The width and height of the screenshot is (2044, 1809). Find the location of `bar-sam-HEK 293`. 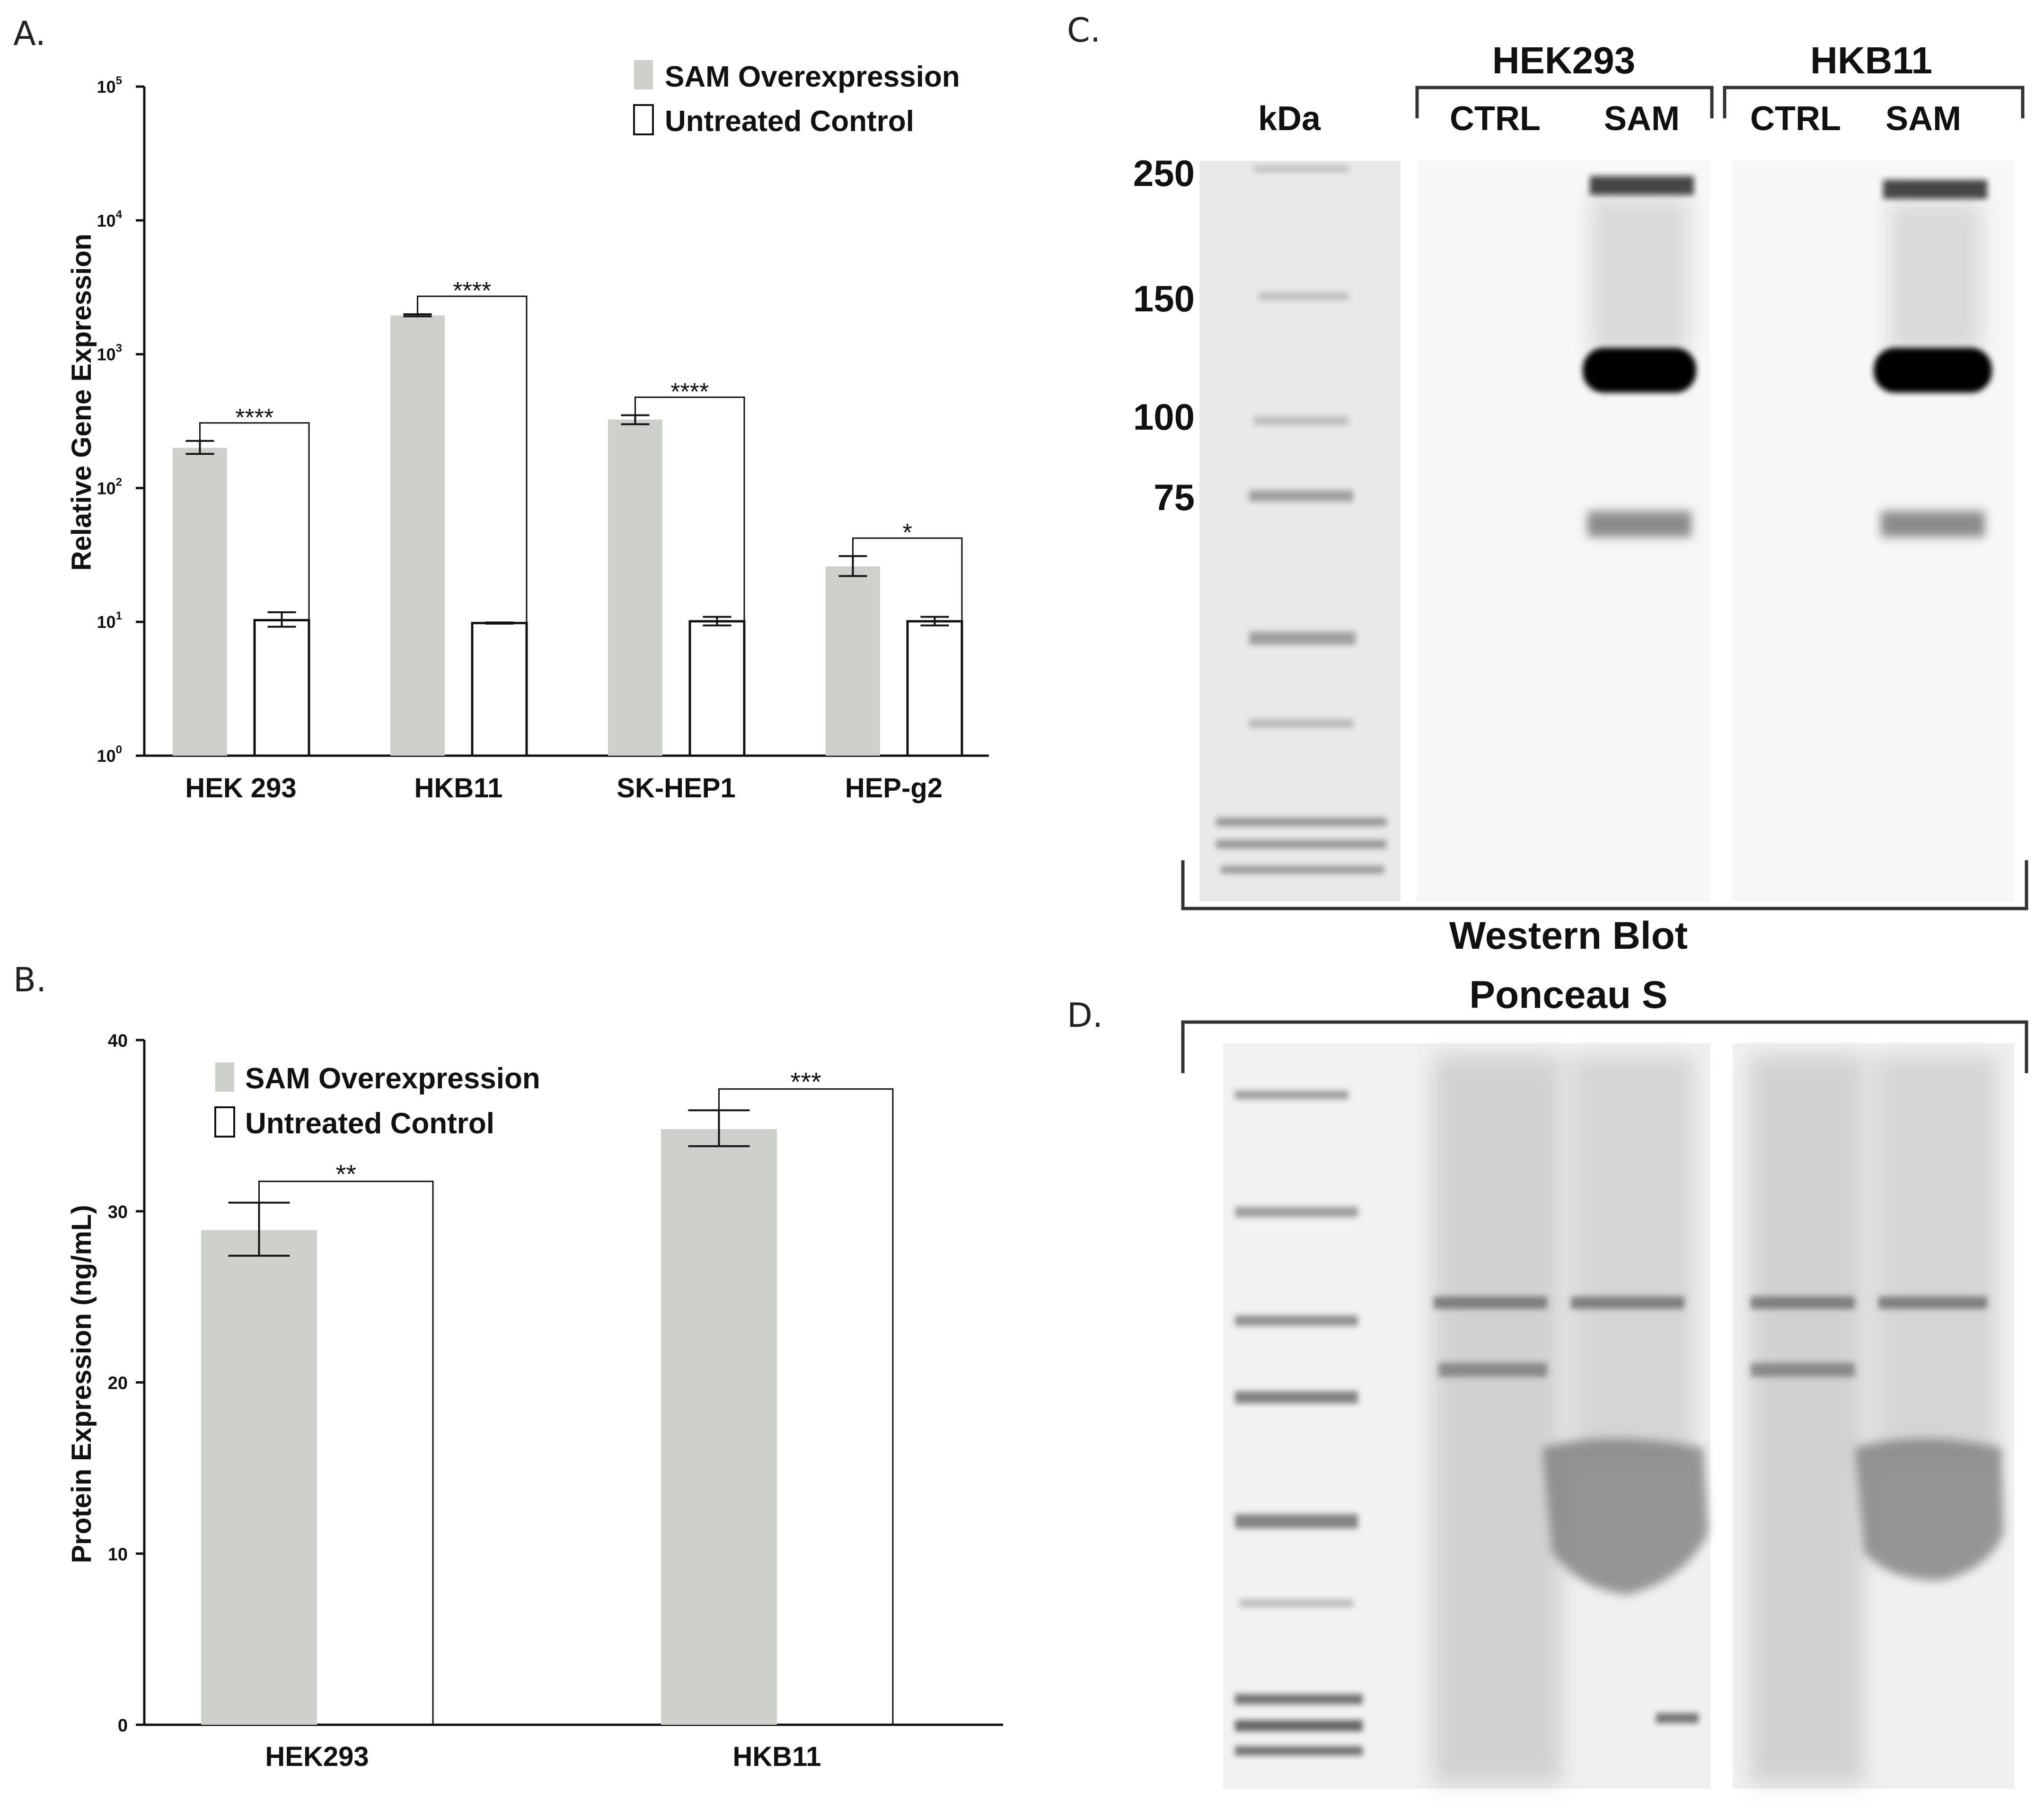

bar-sam-HEK 293 is located at coordinates (200, 602).